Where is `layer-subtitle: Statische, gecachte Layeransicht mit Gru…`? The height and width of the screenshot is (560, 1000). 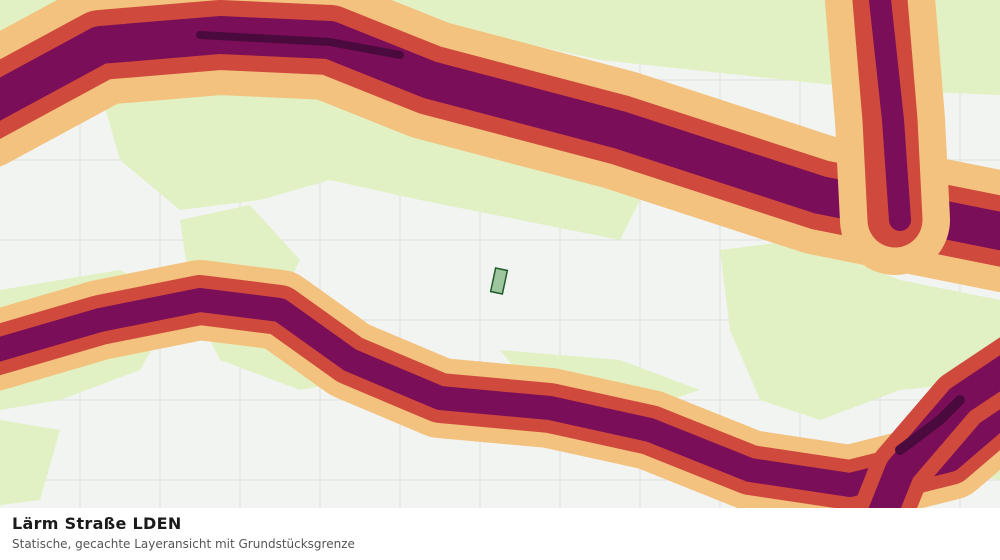
layer-subtitle: Statische, gecachte Layeransicht mit Gru… is located at coordinates (183, 544).